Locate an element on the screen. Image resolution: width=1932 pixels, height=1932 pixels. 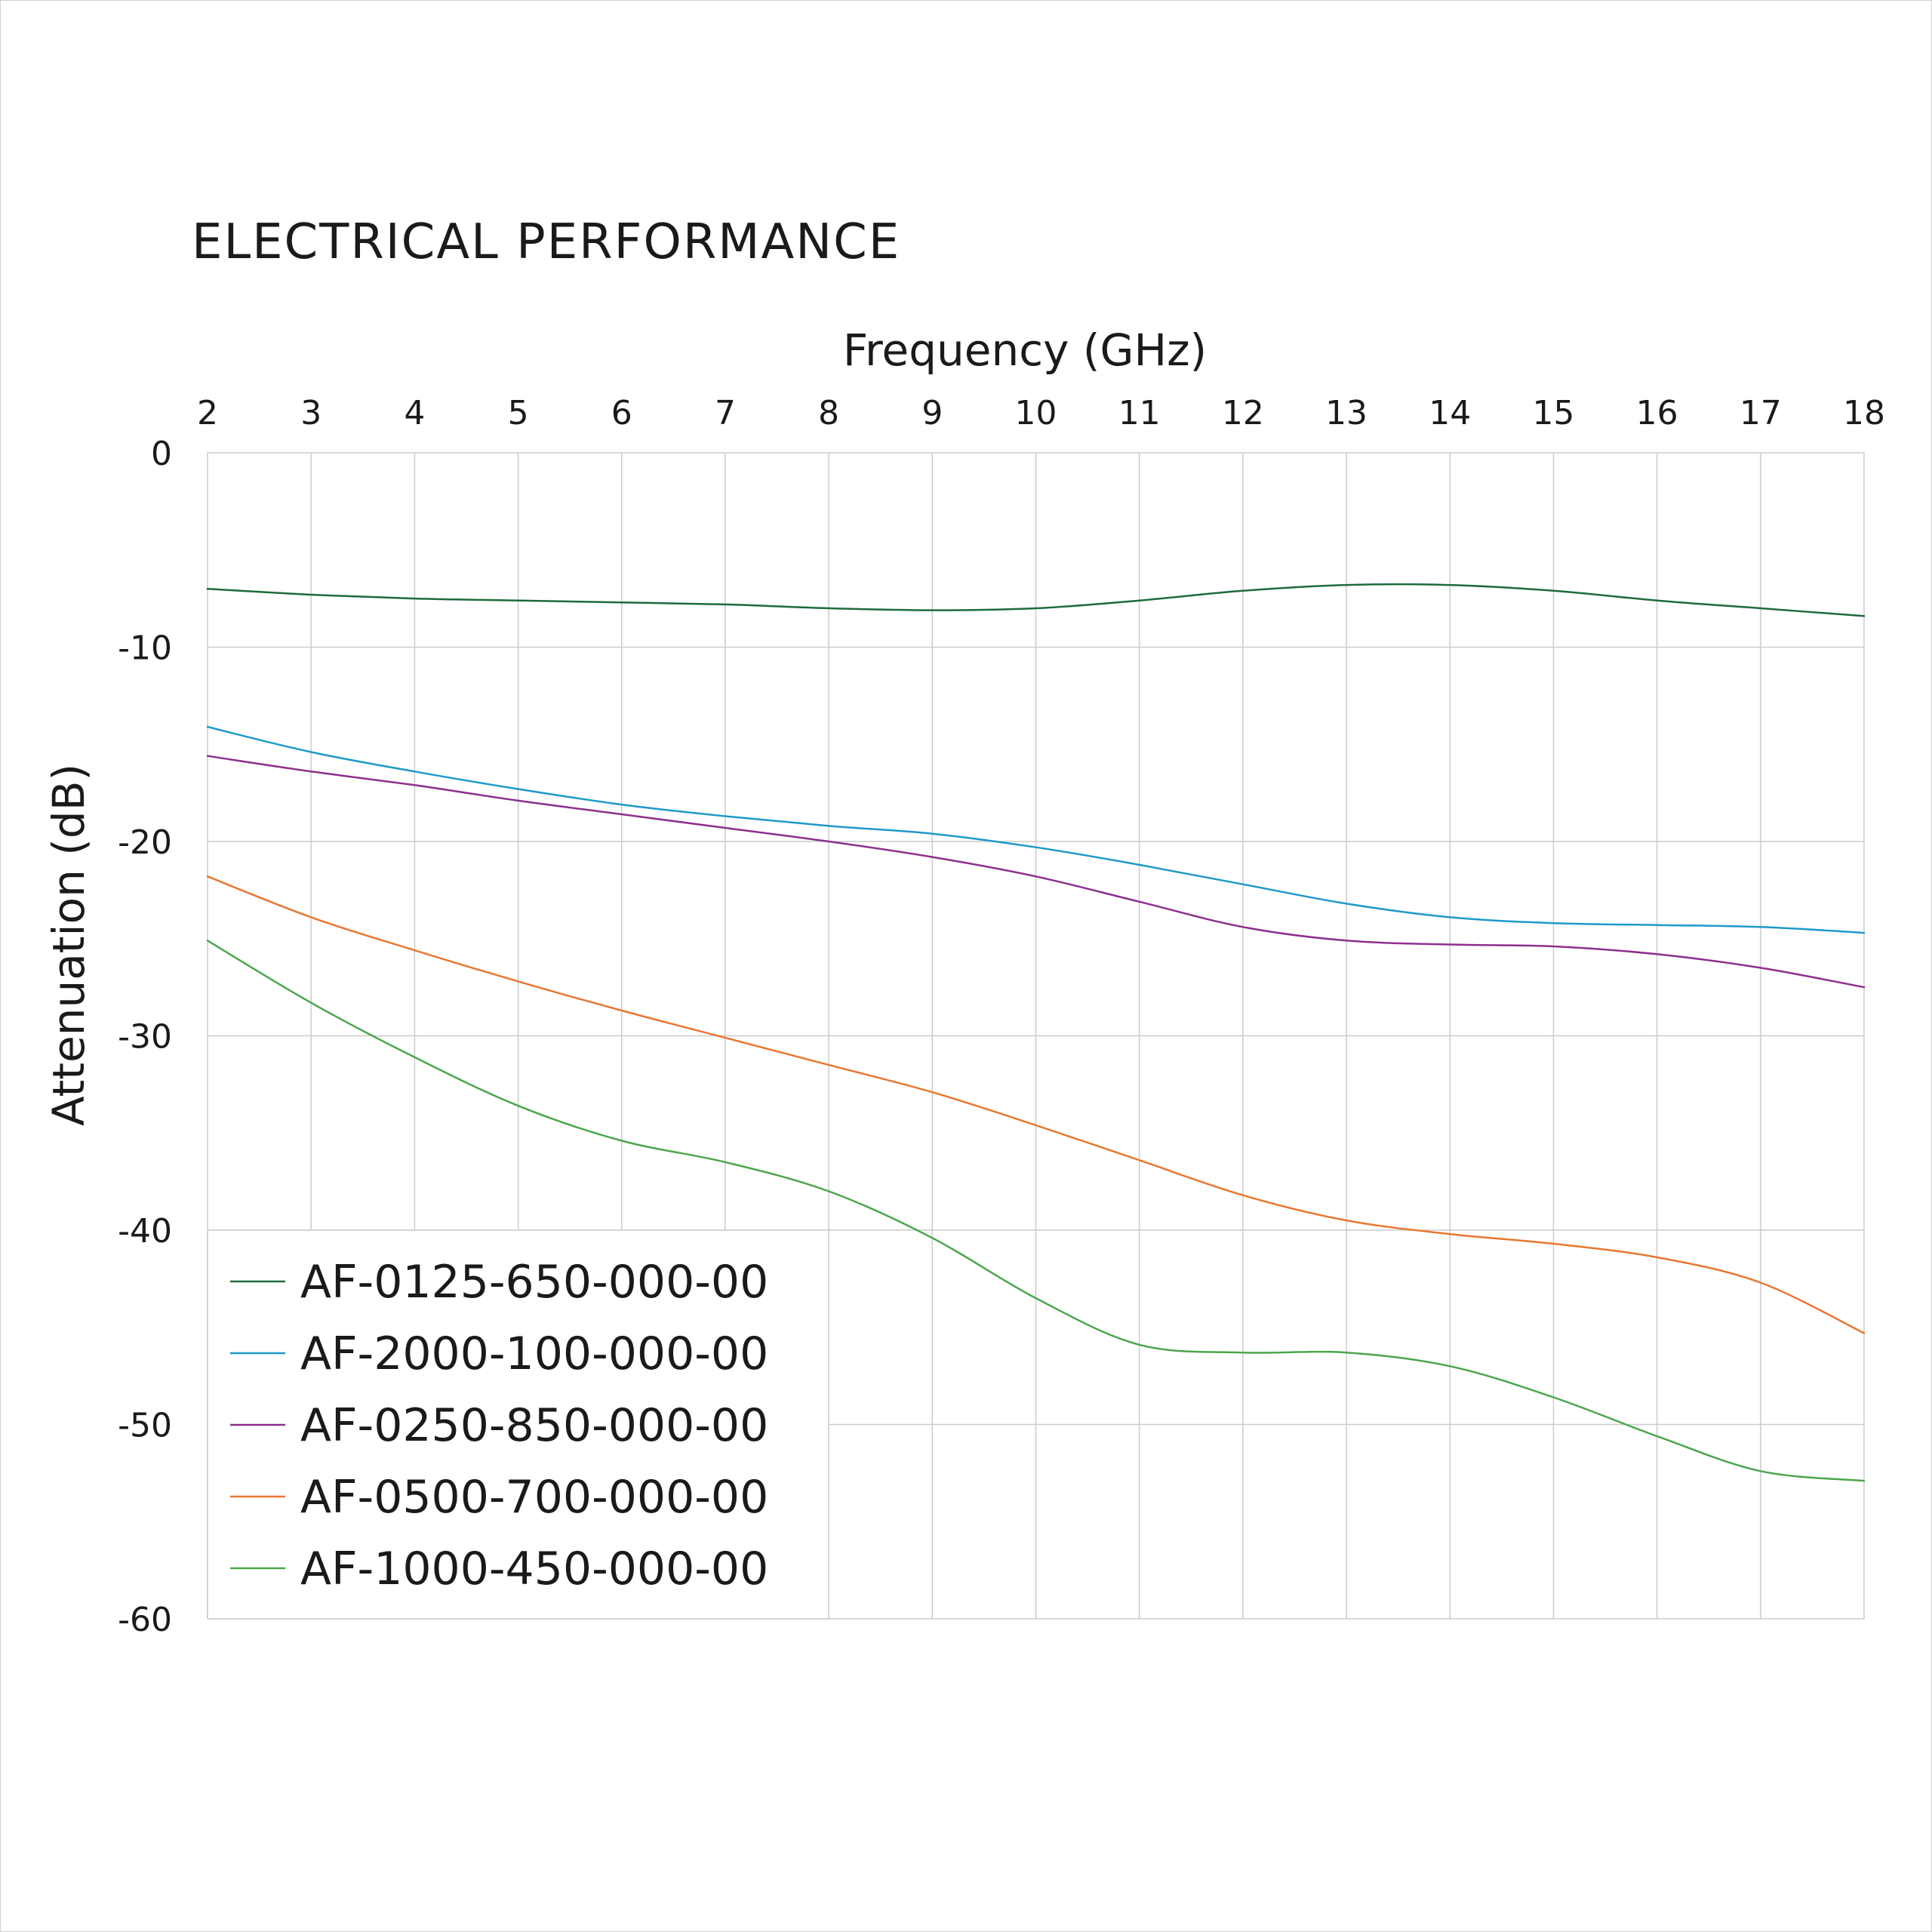
x-tick-label: 8 is located at coordinates (828, 413).